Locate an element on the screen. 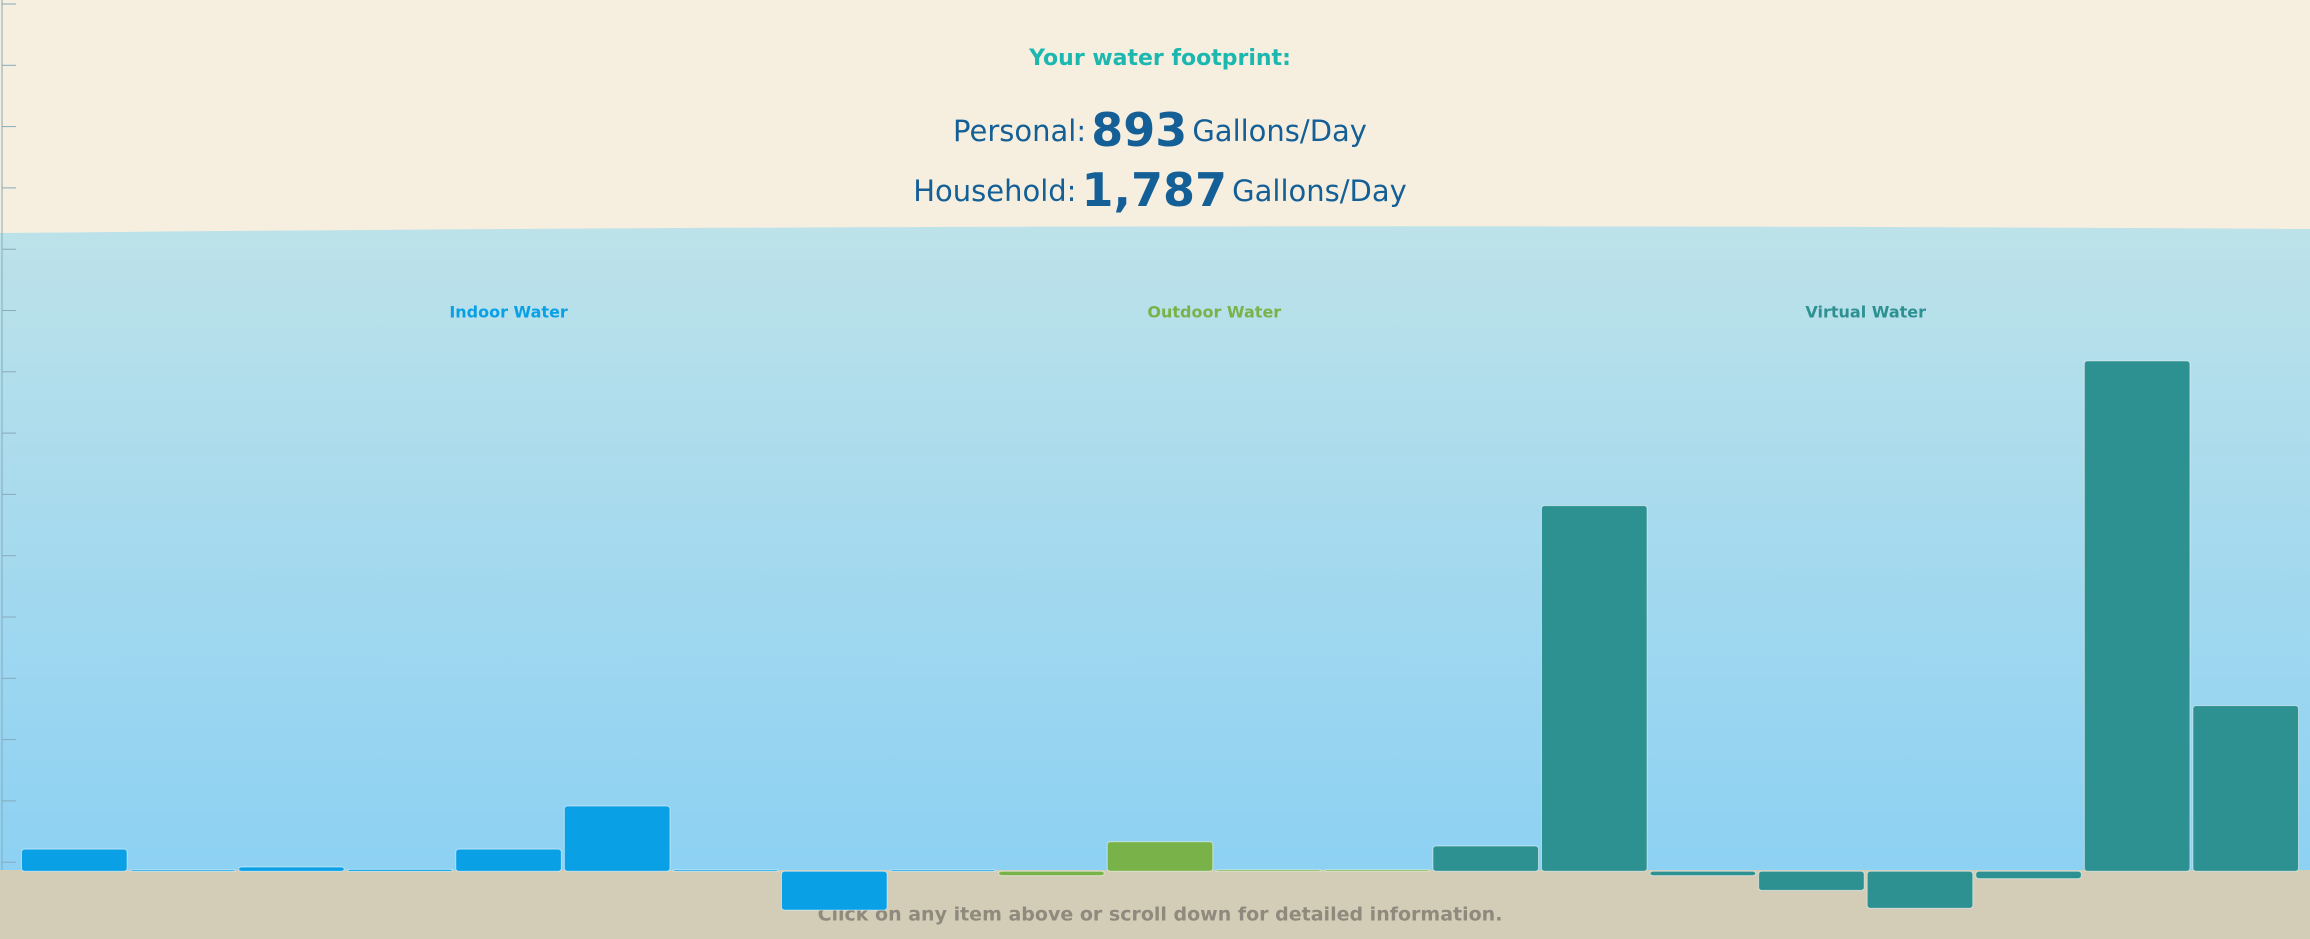  group-label: Virtual Water is located at coordinates (1865, 312).